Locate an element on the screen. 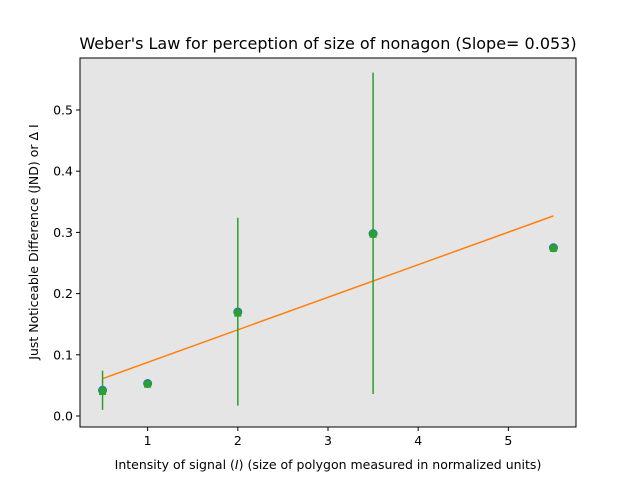 The height and width of the screenshot is (480, 640). x-tick-label: 2 is located at coordinates (238, 440).